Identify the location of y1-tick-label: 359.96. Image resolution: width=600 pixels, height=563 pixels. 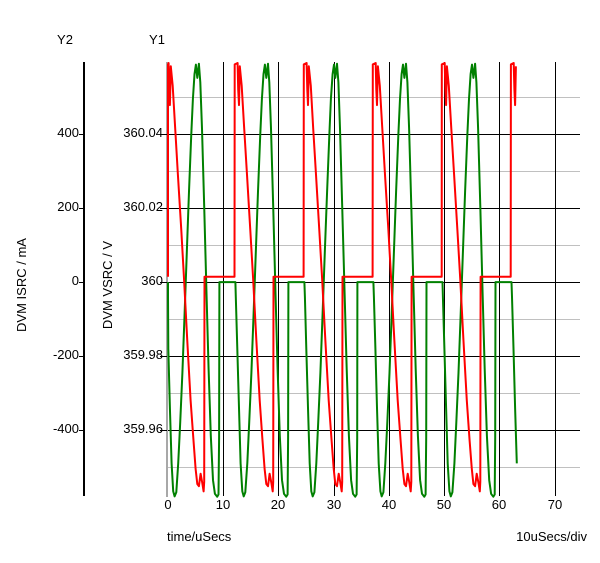
(143, 428).